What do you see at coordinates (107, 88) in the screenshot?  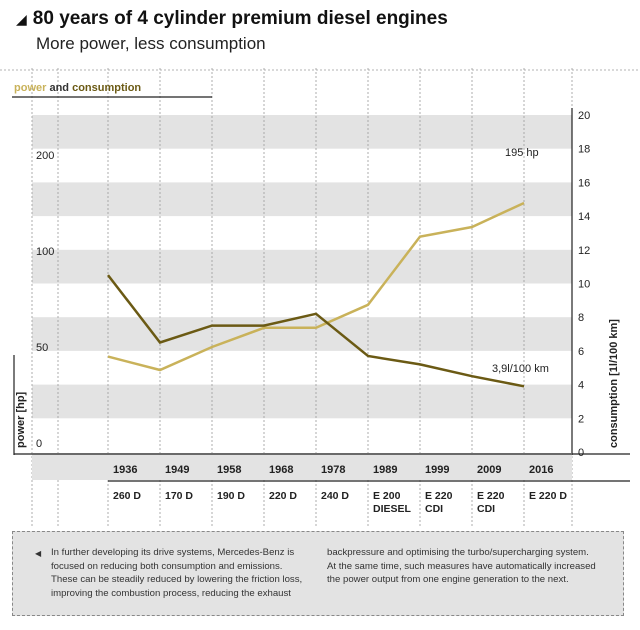 I see `legend-consumption: consumption` at bounding box center [107, 88].